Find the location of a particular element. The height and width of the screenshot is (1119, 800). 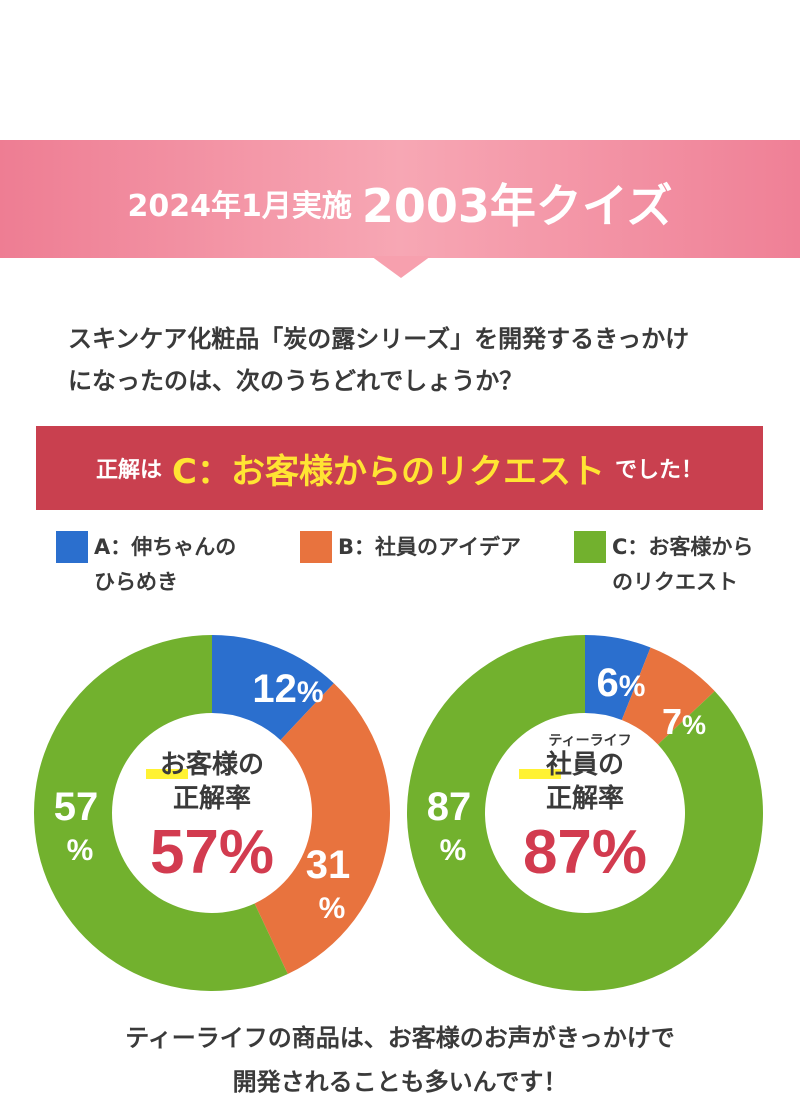

chart1-label-1: 12% is located at coordinates (287, 689).